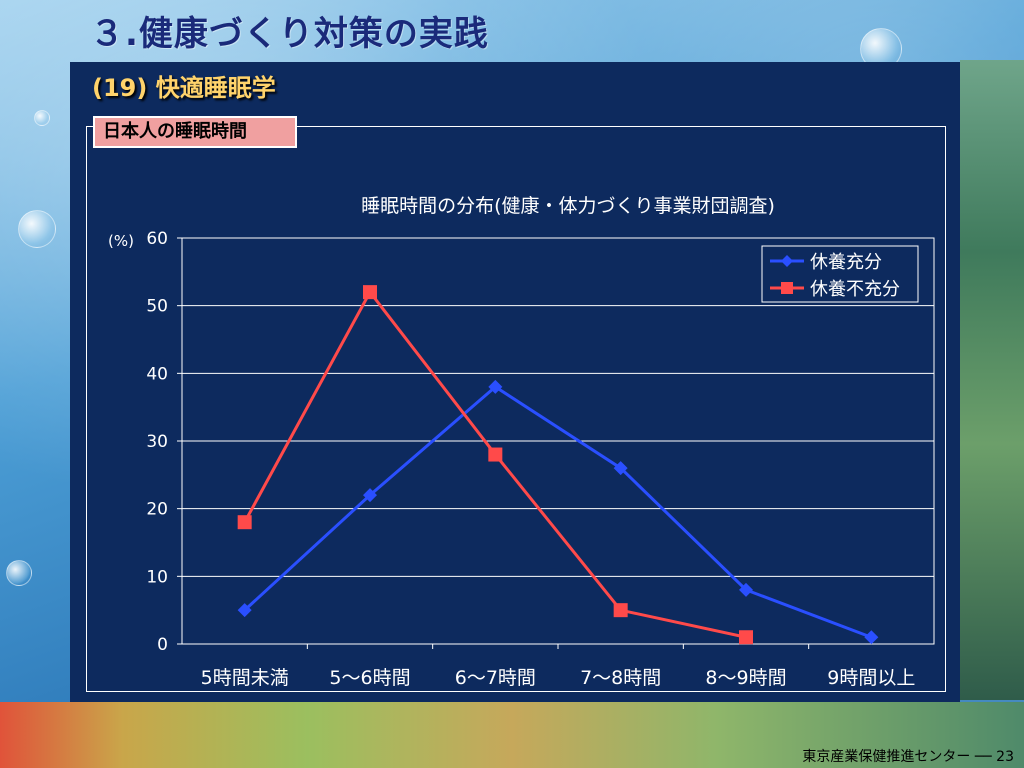 The height and width of the screenshot is (768, 1024). I want to click on x-tick-label: 8～9時間, so click(745, 678).